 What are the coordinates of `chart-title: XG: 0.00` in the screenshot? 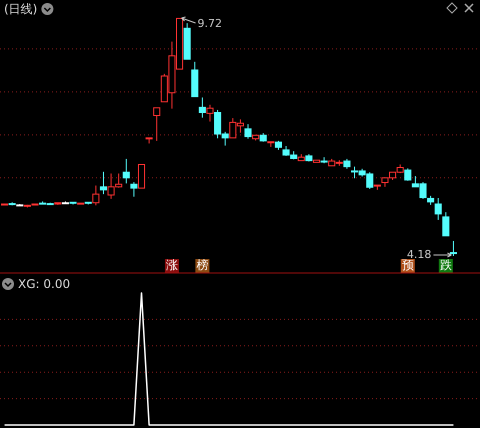 It's located at (44, 284).